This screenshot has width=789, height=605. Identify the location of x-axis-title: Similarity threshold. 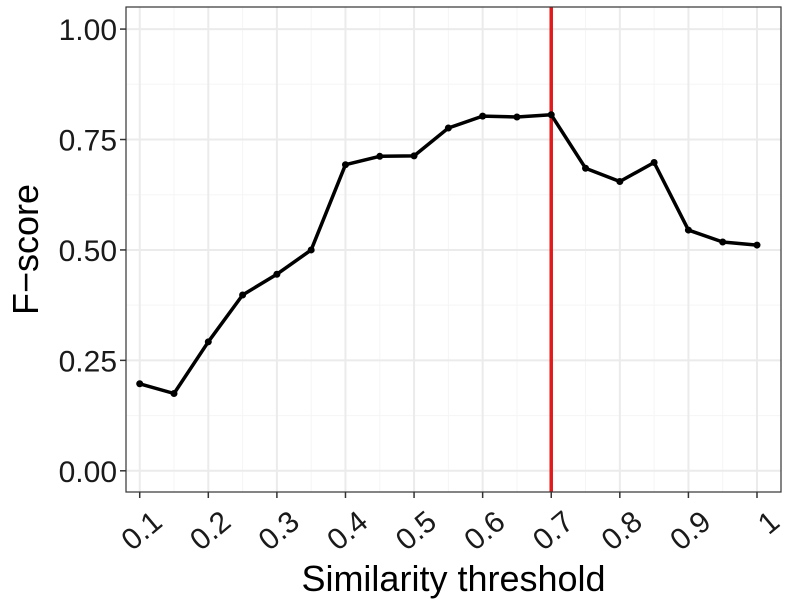
(453, 578).